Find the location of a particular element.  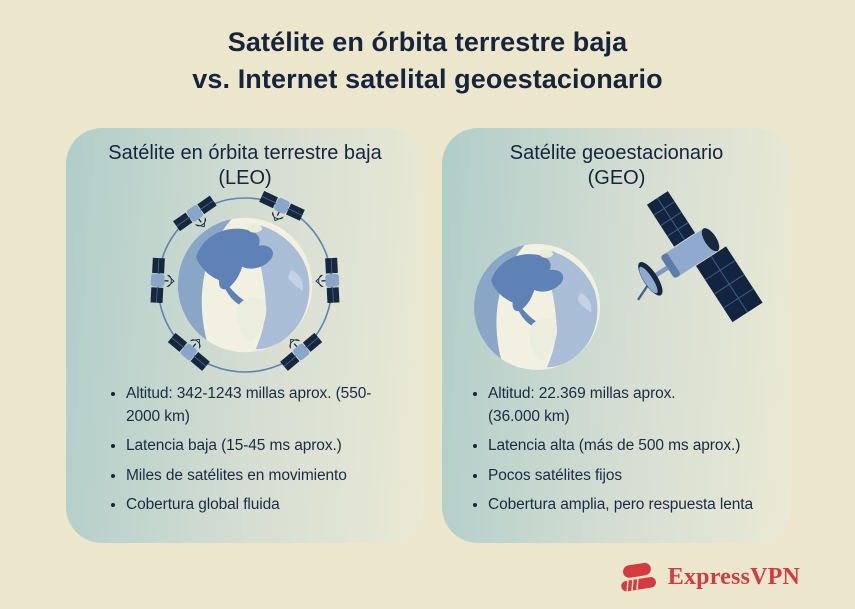

page-title-line-1: Satélite en órbita terrestre baja is located at coordinates (427, 42).